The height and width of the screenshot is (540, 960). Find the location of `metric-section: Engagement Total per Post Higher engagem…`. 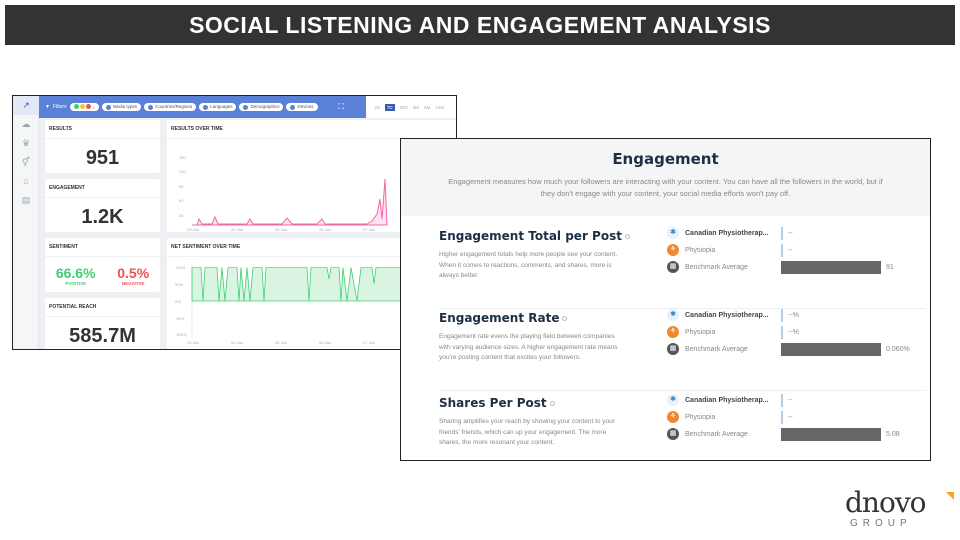

metric-section: Engagement Total per Post Higher engagem… is located at coordinates (682, 267).